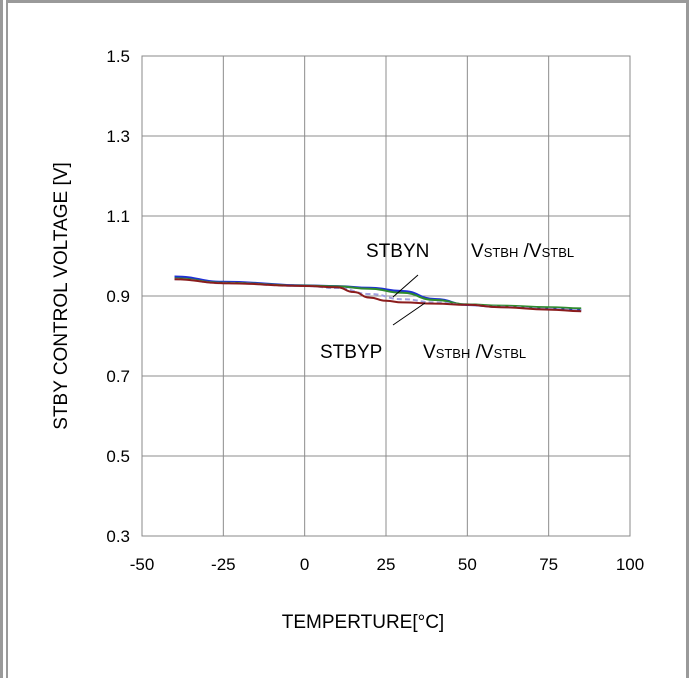  What do you see at coordinates (363, 622) in the screenshot?
I see `x-axis-label: TEMPERTURE[°C]` at bounding box center [363, 622].